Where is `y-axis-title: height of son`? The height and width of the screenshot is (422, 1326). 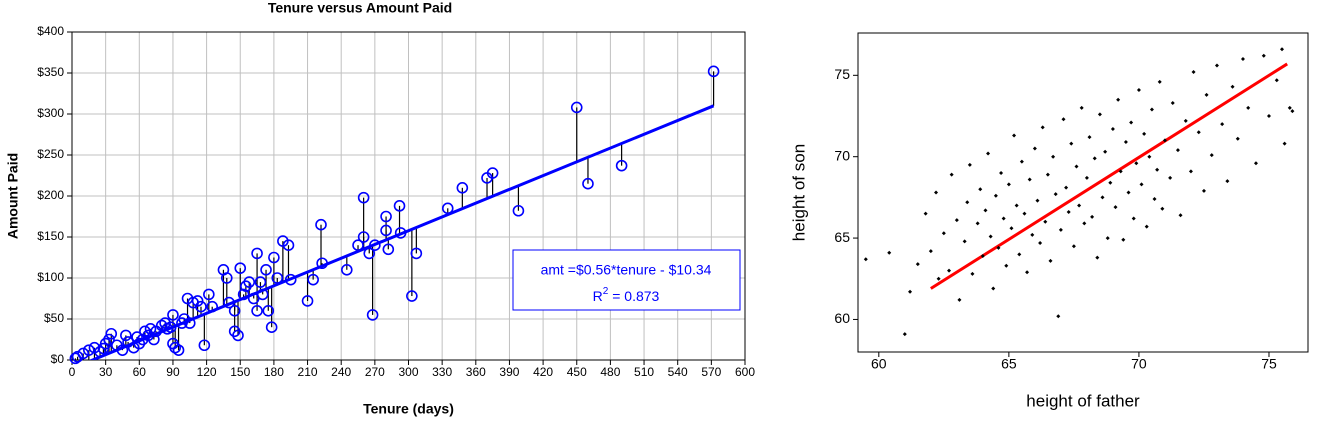 y-axis-title: height of son is located at coordinates (798, 192).